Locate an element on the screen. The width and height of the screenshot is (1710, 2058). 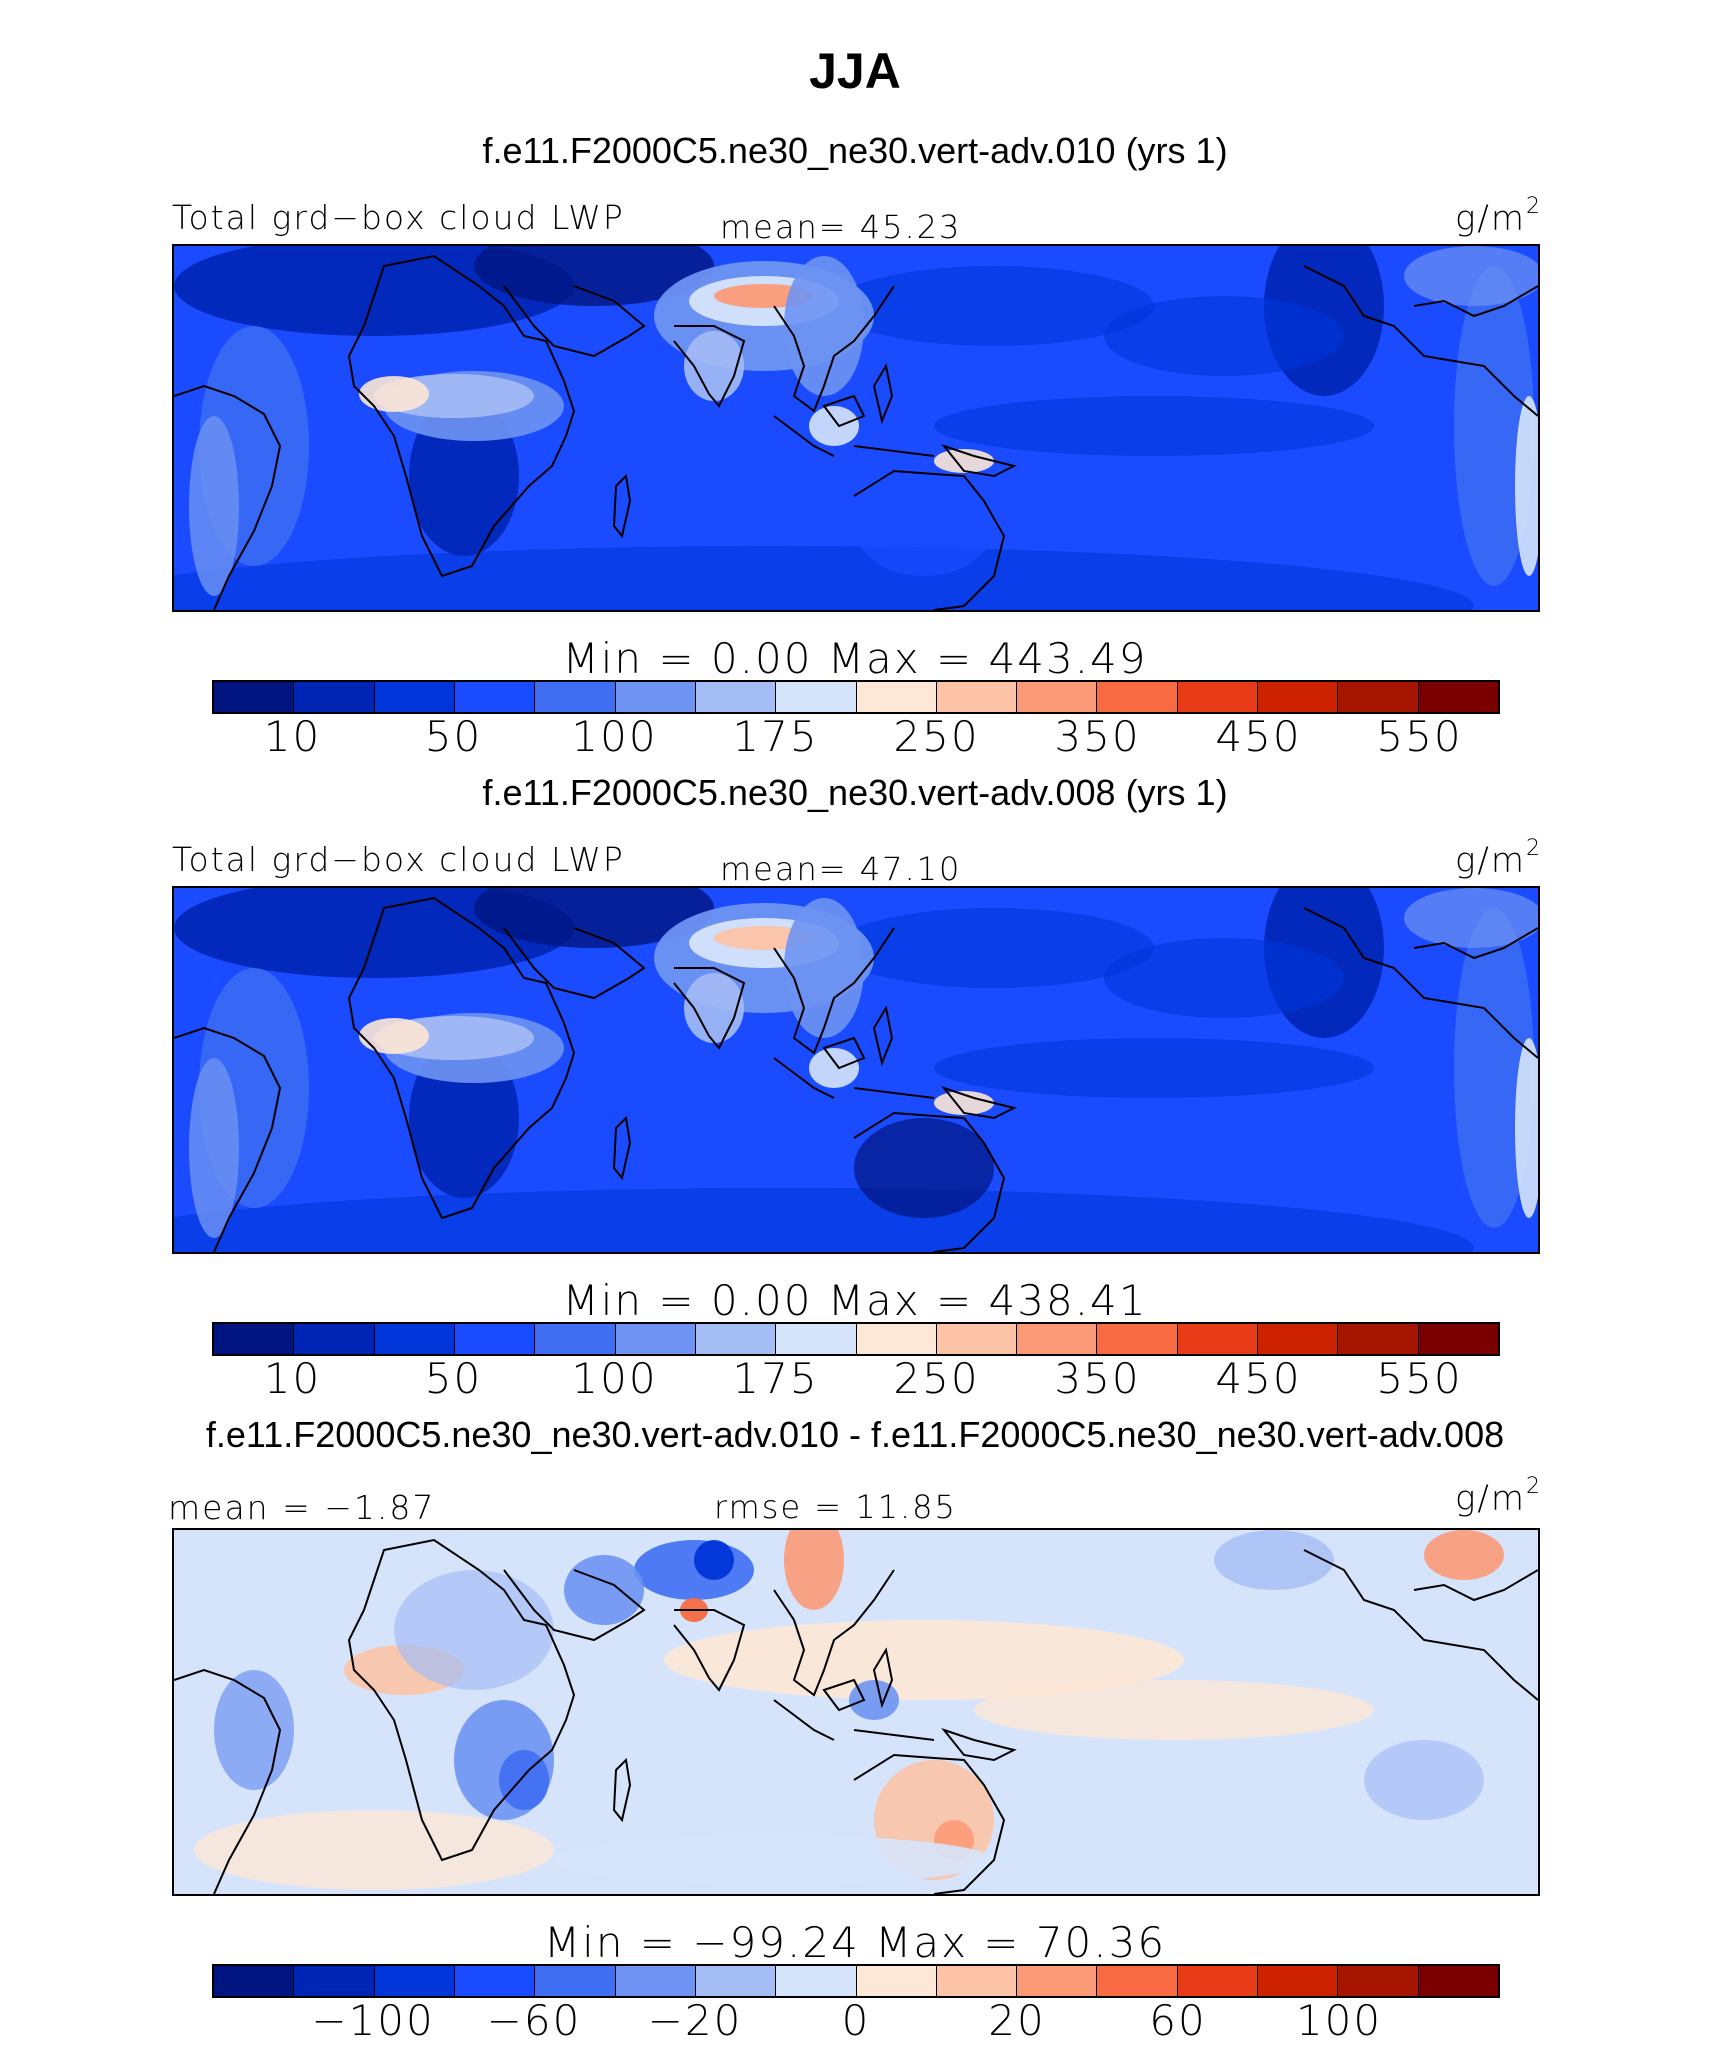
panel-1-mean-label: mean= 45.23 is located at coordinates (841, 227).